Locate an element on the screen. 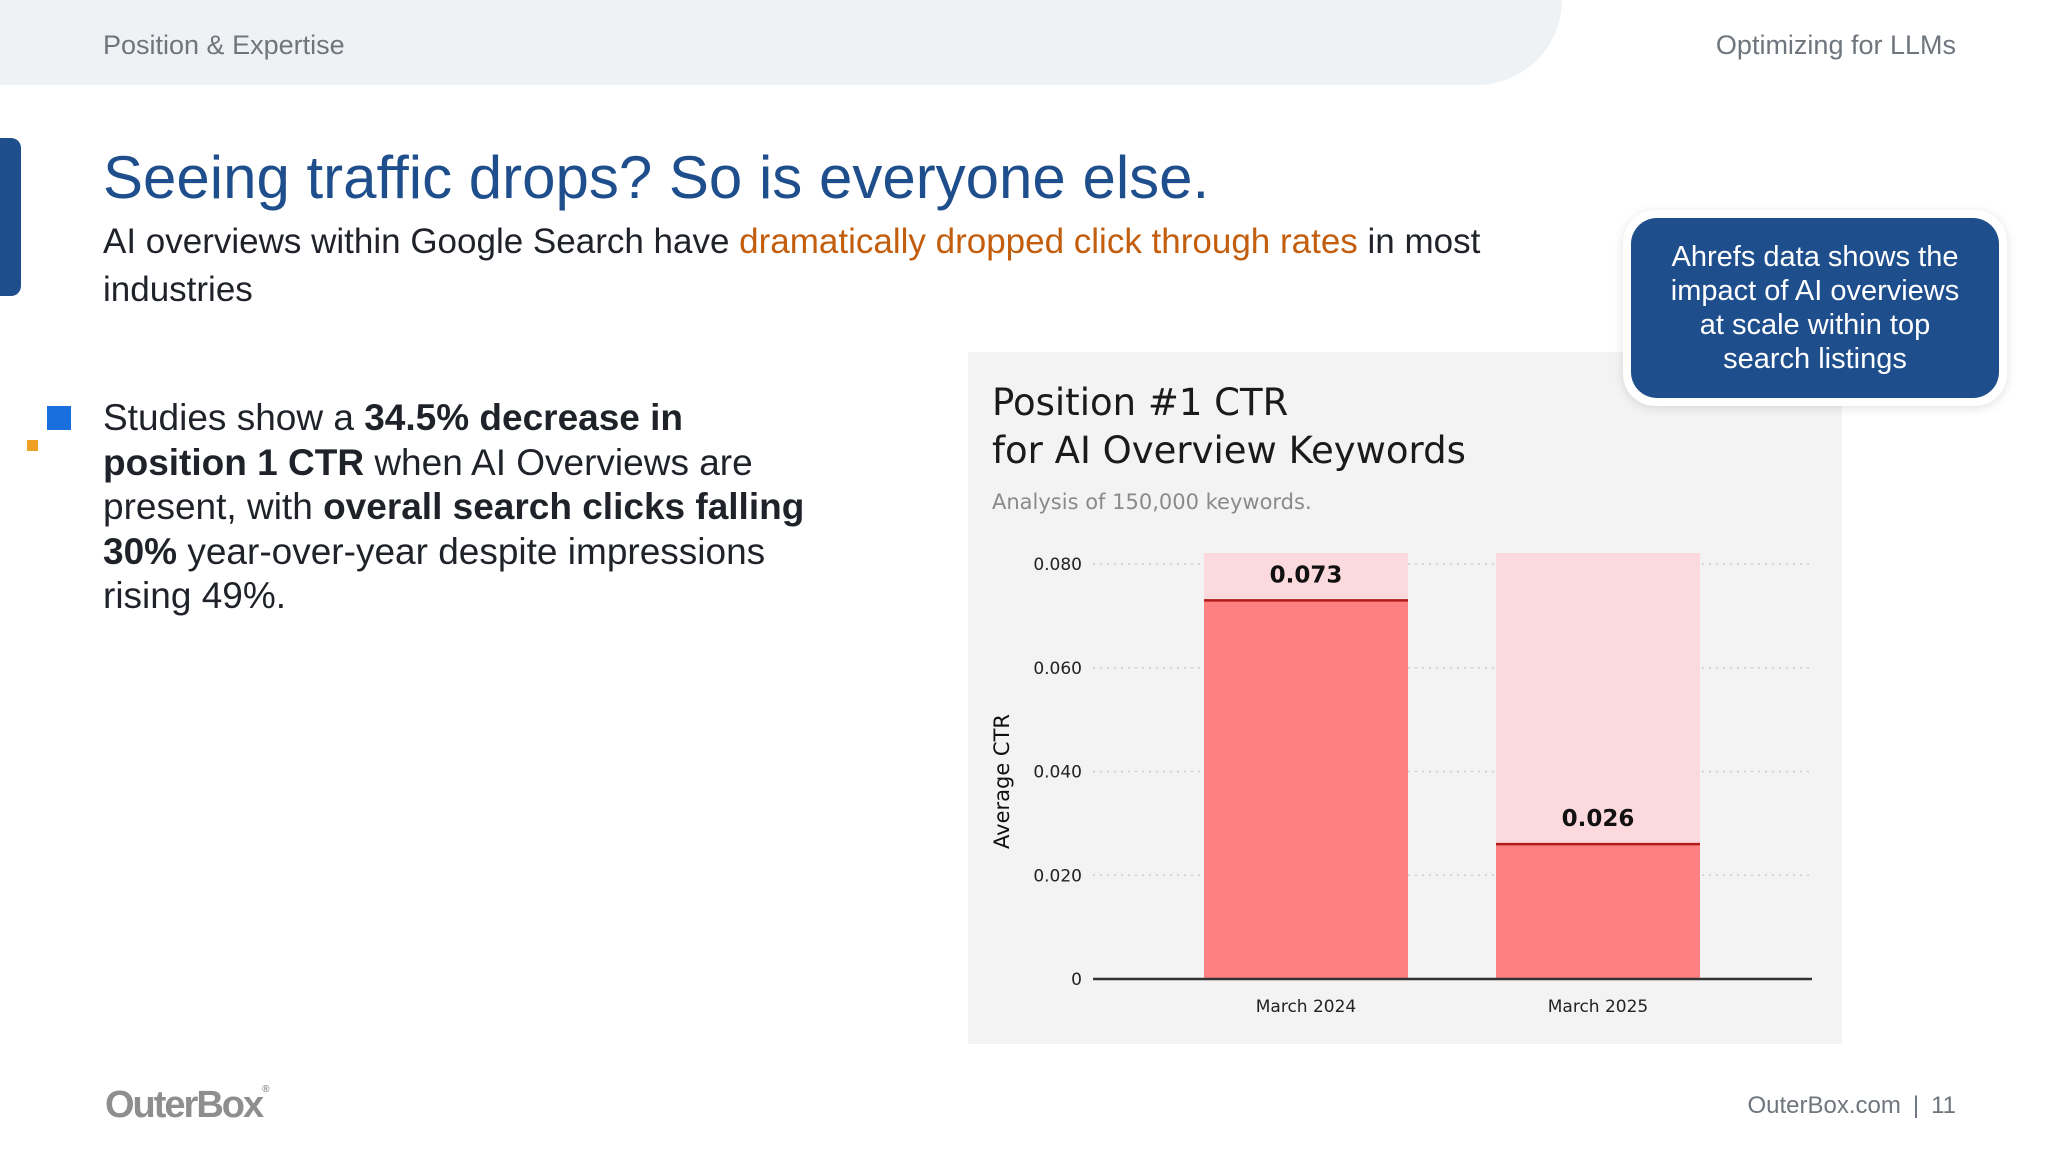 This screenshot has height=1152, width=2048. y-tick-label: 0.040 is located at coordinates (1057, 773).